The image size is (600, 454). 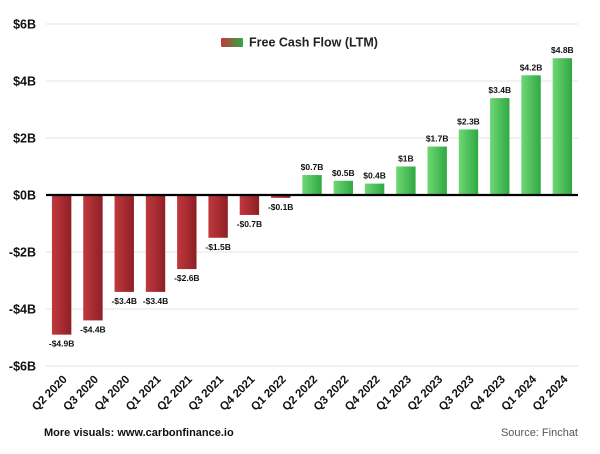 I want to click on y-tick-label: -$2B, so click(x=22, y=253).